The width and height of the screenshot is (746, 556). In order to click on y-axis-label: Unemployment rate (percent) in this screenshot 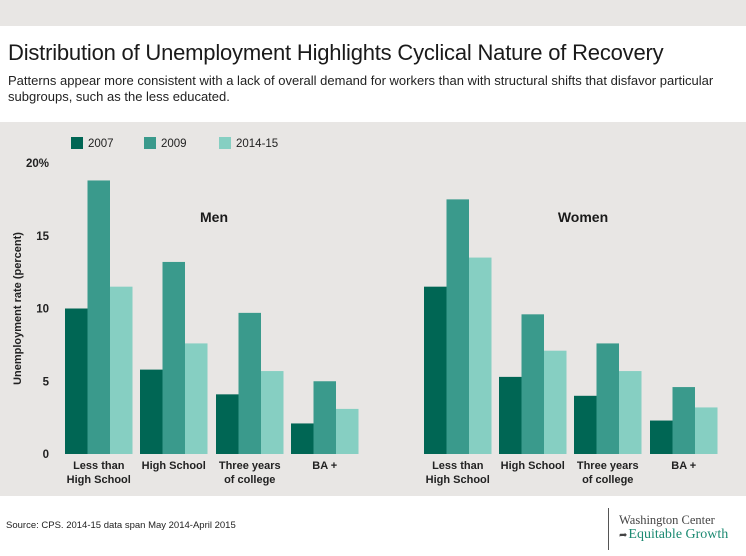, I will do `click(18, 308)`.